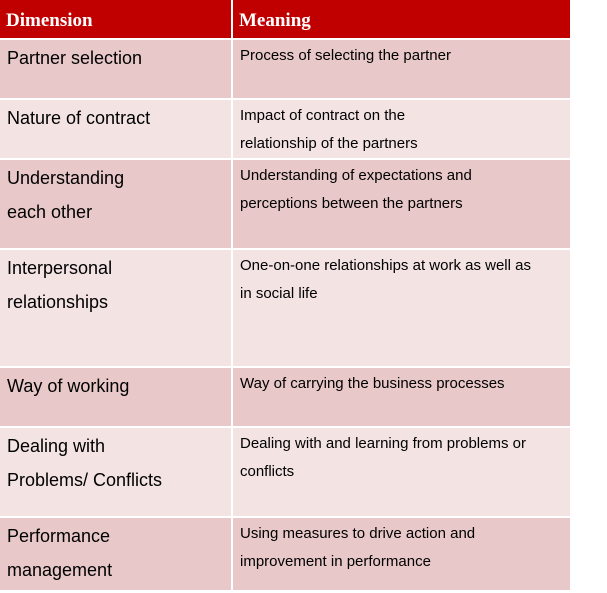  Describe the element at coordinates (345, 55) in the screenshot. I see `meaning-text: Process of selecting the partner` at that location.